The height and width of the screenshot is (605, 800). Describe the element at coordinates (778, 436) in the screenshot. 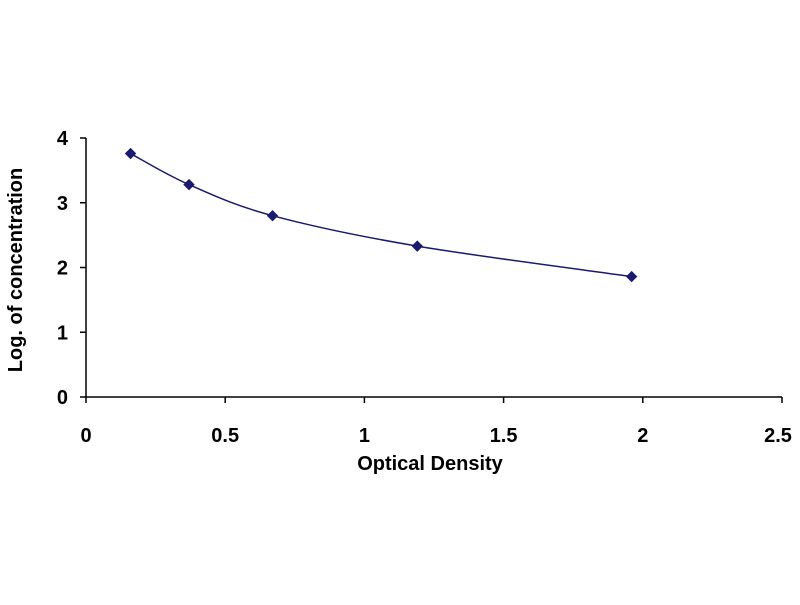

I see `x-tick-label: 2.5` at that location.